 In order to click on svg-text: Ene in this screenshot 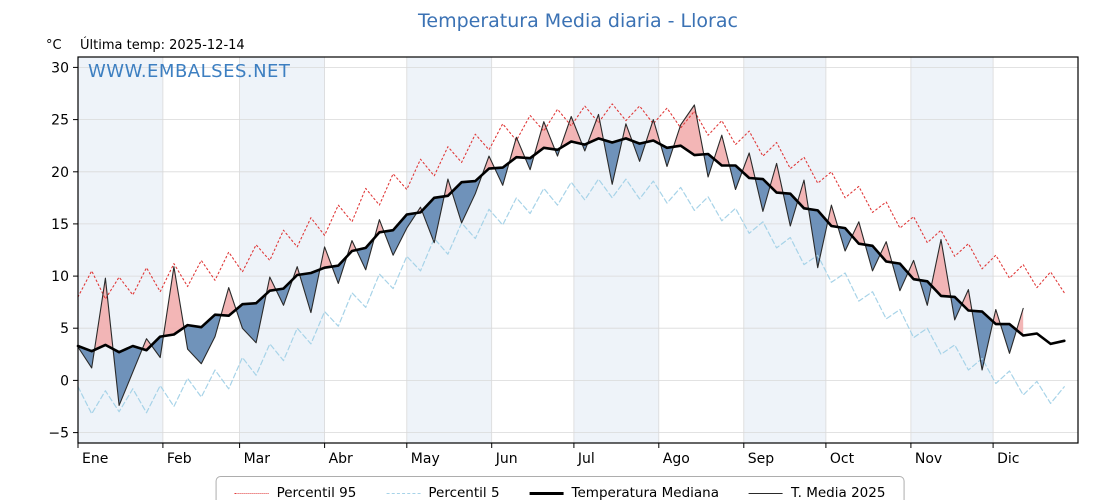, I will do `click(95, 459)`.